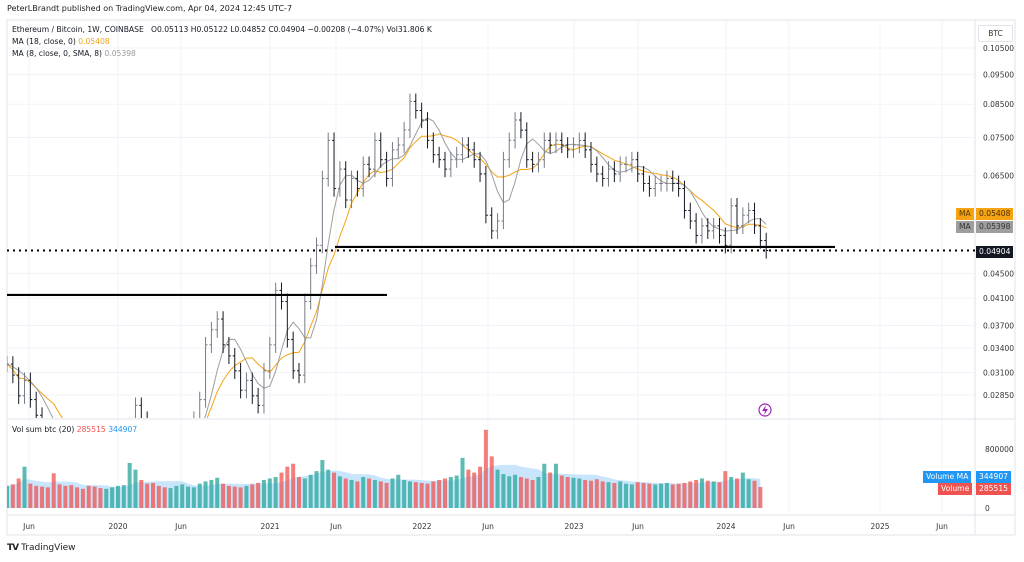 The width and height of the screenshot is (1024, 562). Describe the element at coordinates (725, 526) in the screenshot. I see `time-tick-label: 2024` at that location.